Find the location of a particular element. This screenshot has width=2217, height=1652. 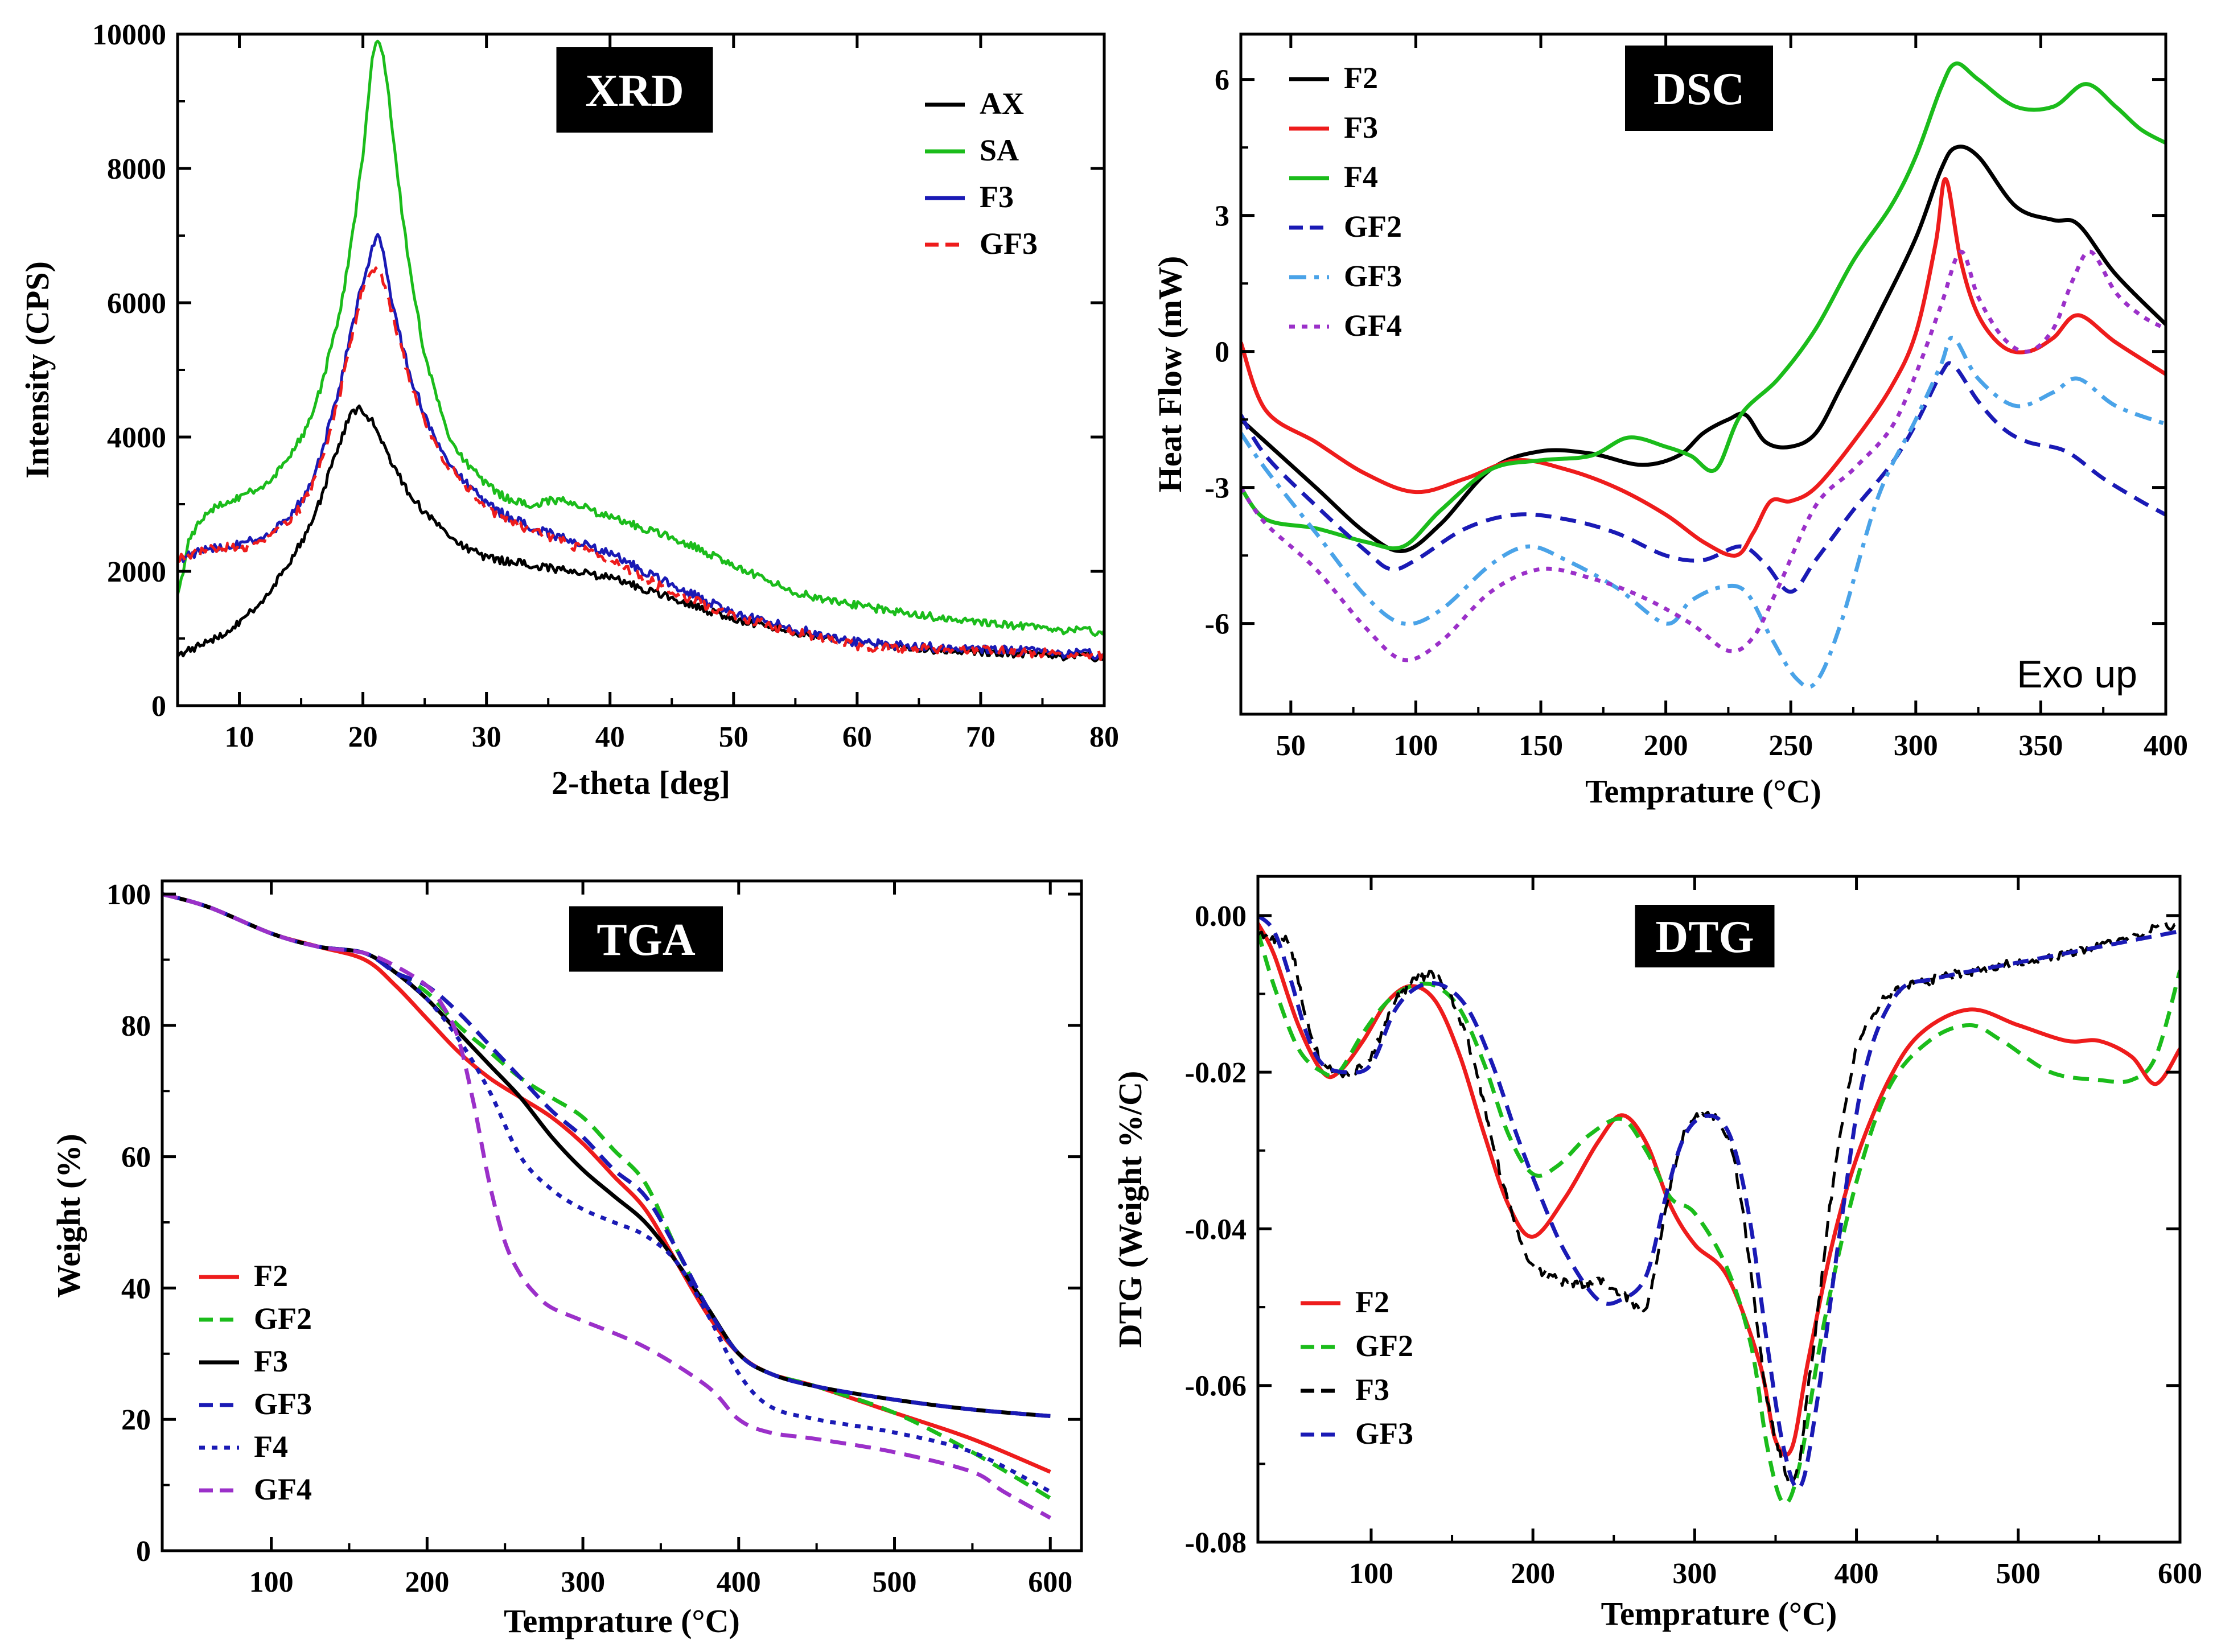

tga-legend-label-f3: F3 is located at coordinates (271, 1361).